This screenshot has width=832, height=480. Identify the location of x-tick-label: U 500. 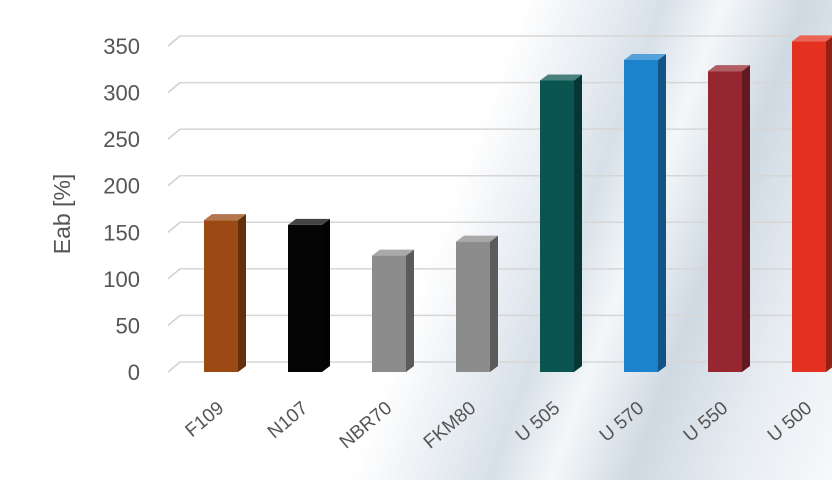
(790, 422).